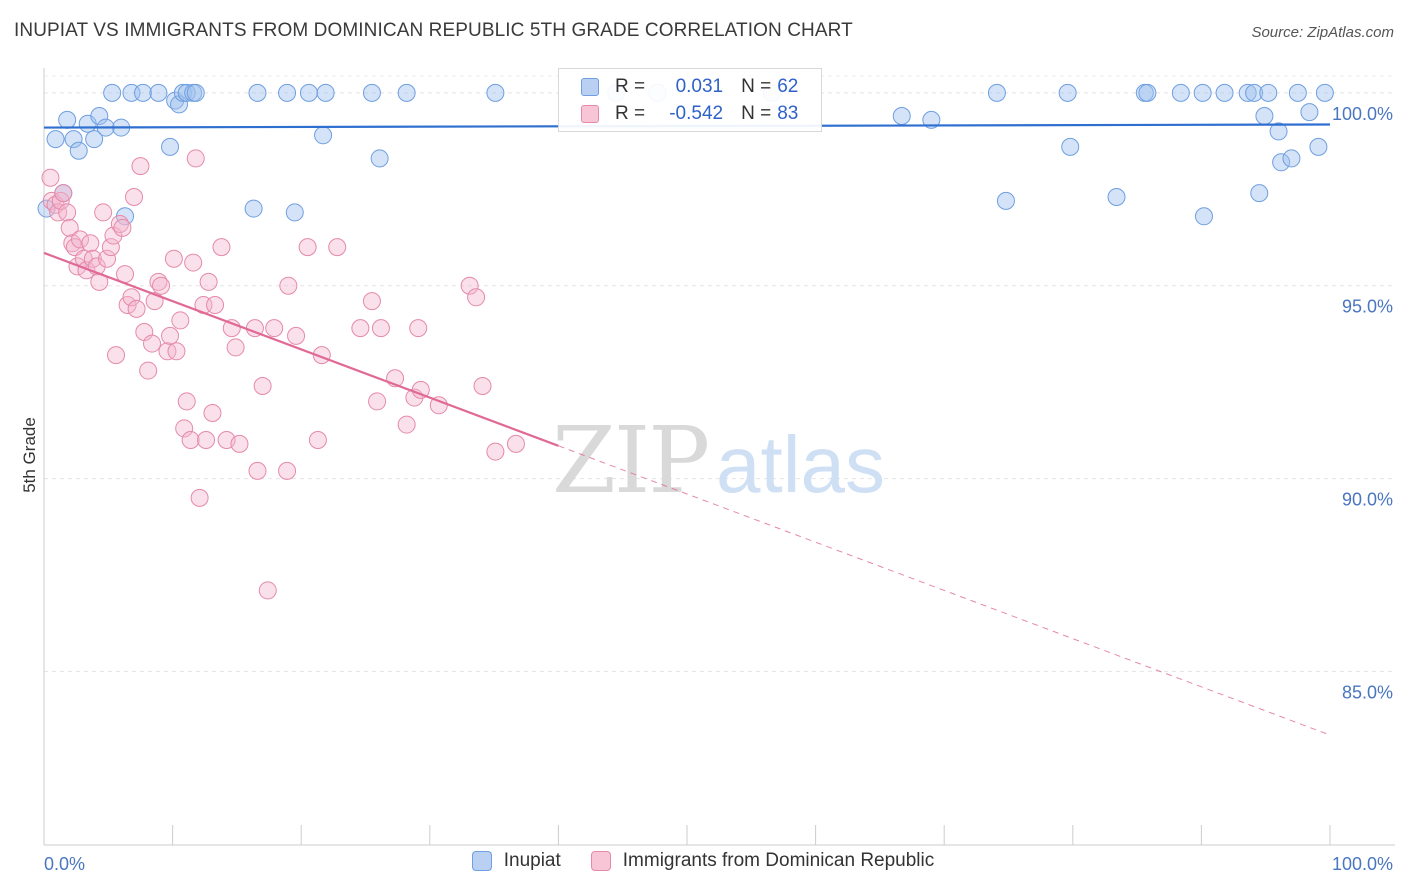  Describe the element at coordinates (788, 113) in the screenshot. I see `legend-n-value-dominican: 83` at that location.